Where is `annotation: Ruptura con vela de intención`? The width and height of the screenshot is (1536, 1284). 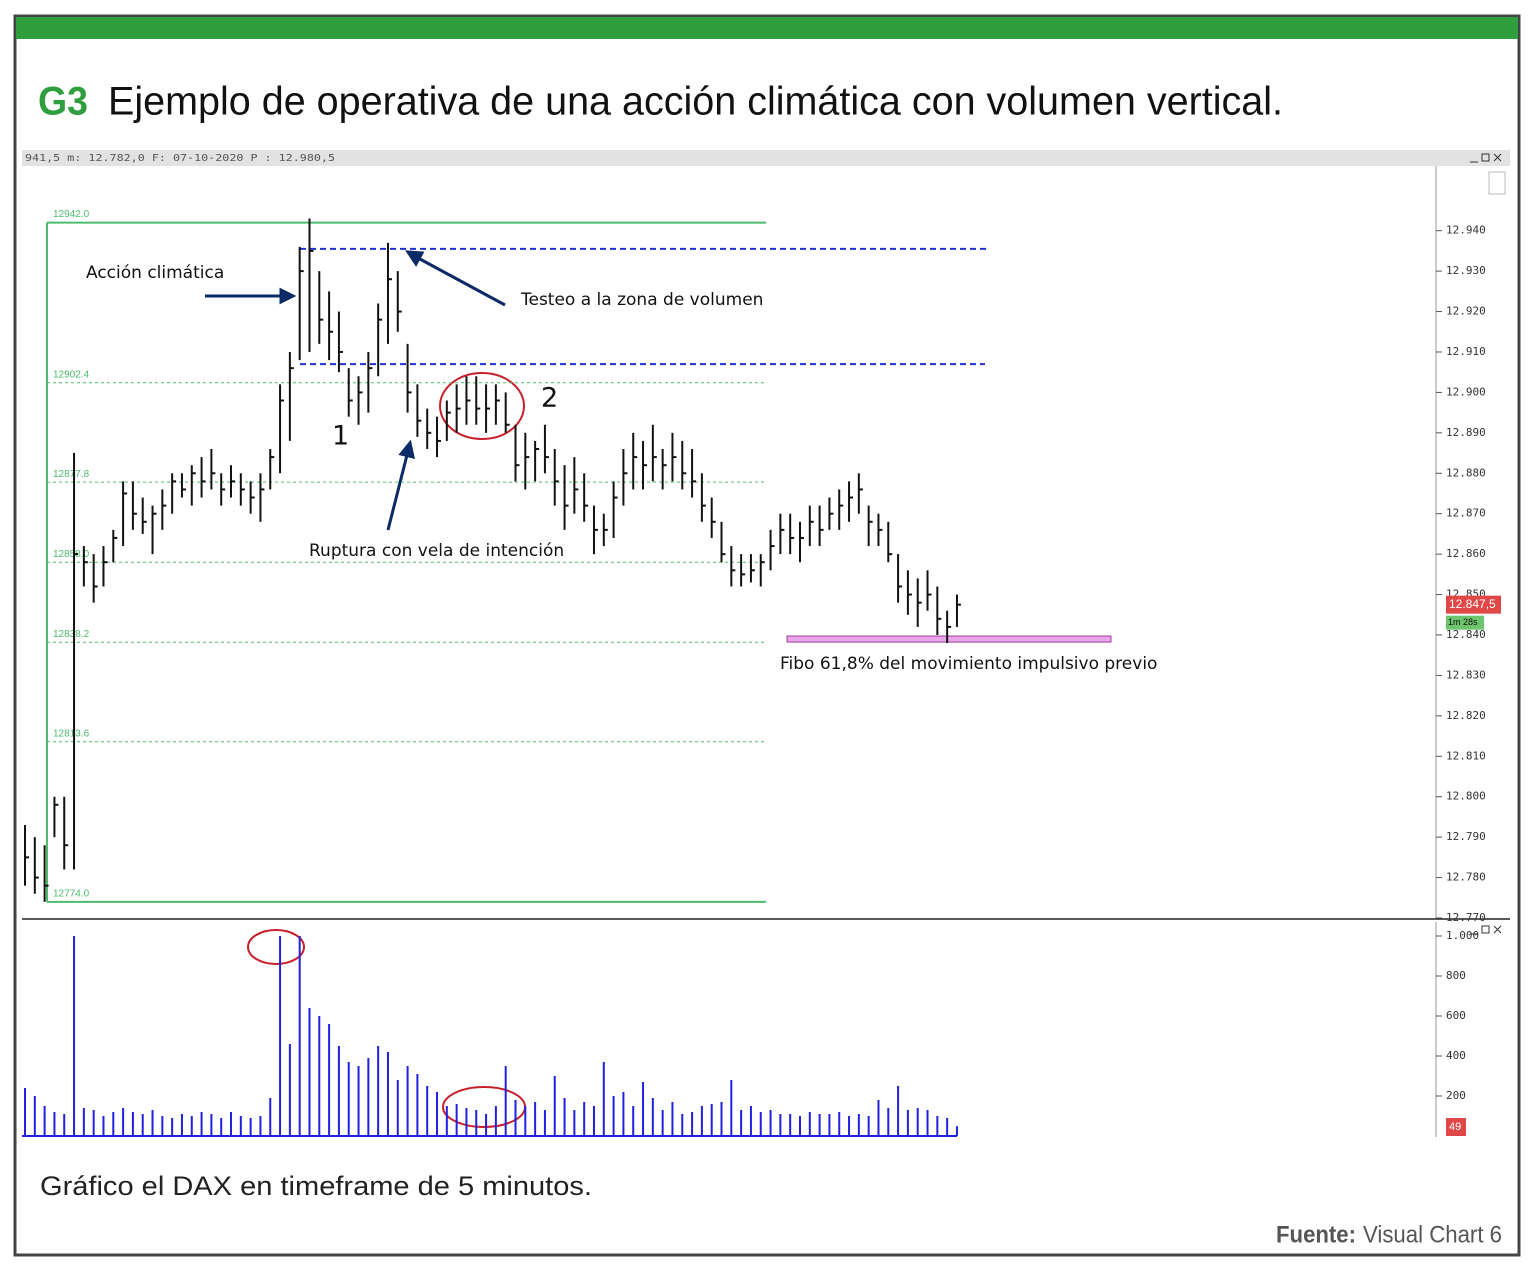 annotation: Ruptura con vela de intención is located at coordinates (436, 551).